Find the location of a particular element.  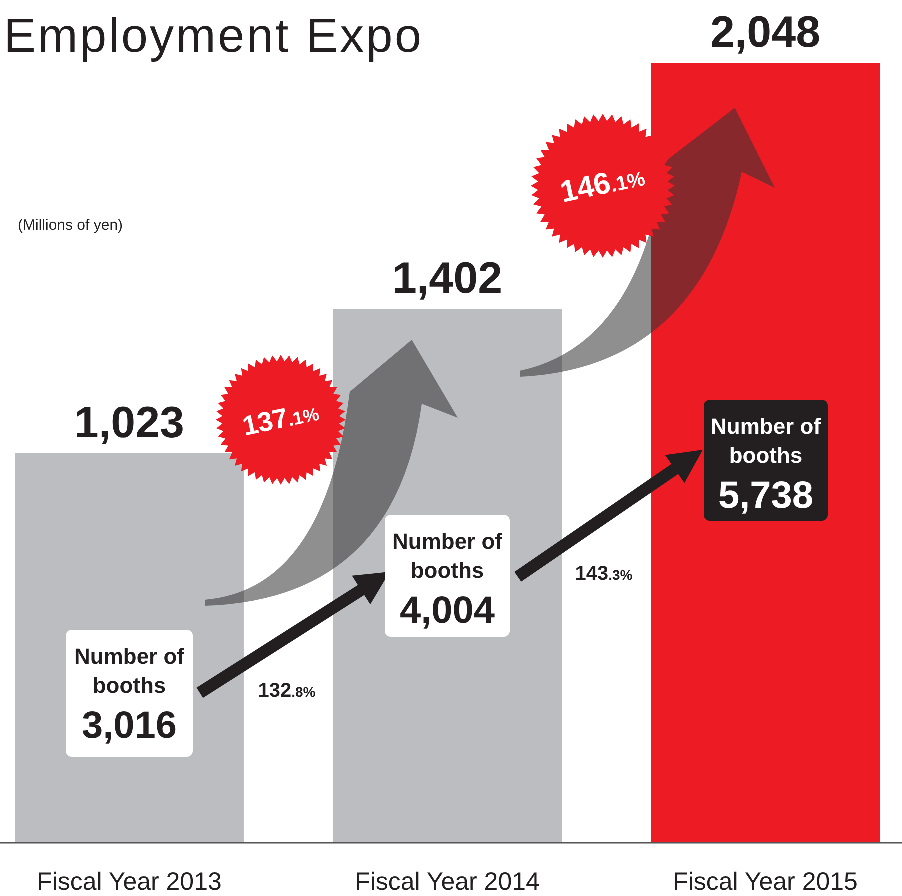

data-label: 2,048 is located at coordinates (765, 32).